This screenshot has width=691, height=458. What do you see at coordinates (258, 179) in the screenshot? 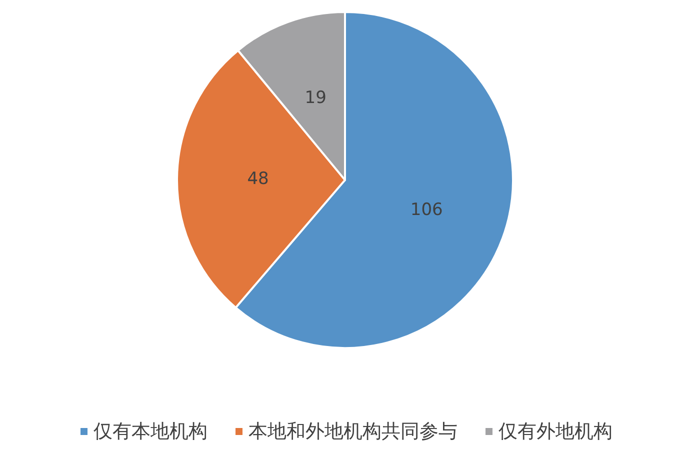
I see `data-label: 48` at bounding box center [258, 179].